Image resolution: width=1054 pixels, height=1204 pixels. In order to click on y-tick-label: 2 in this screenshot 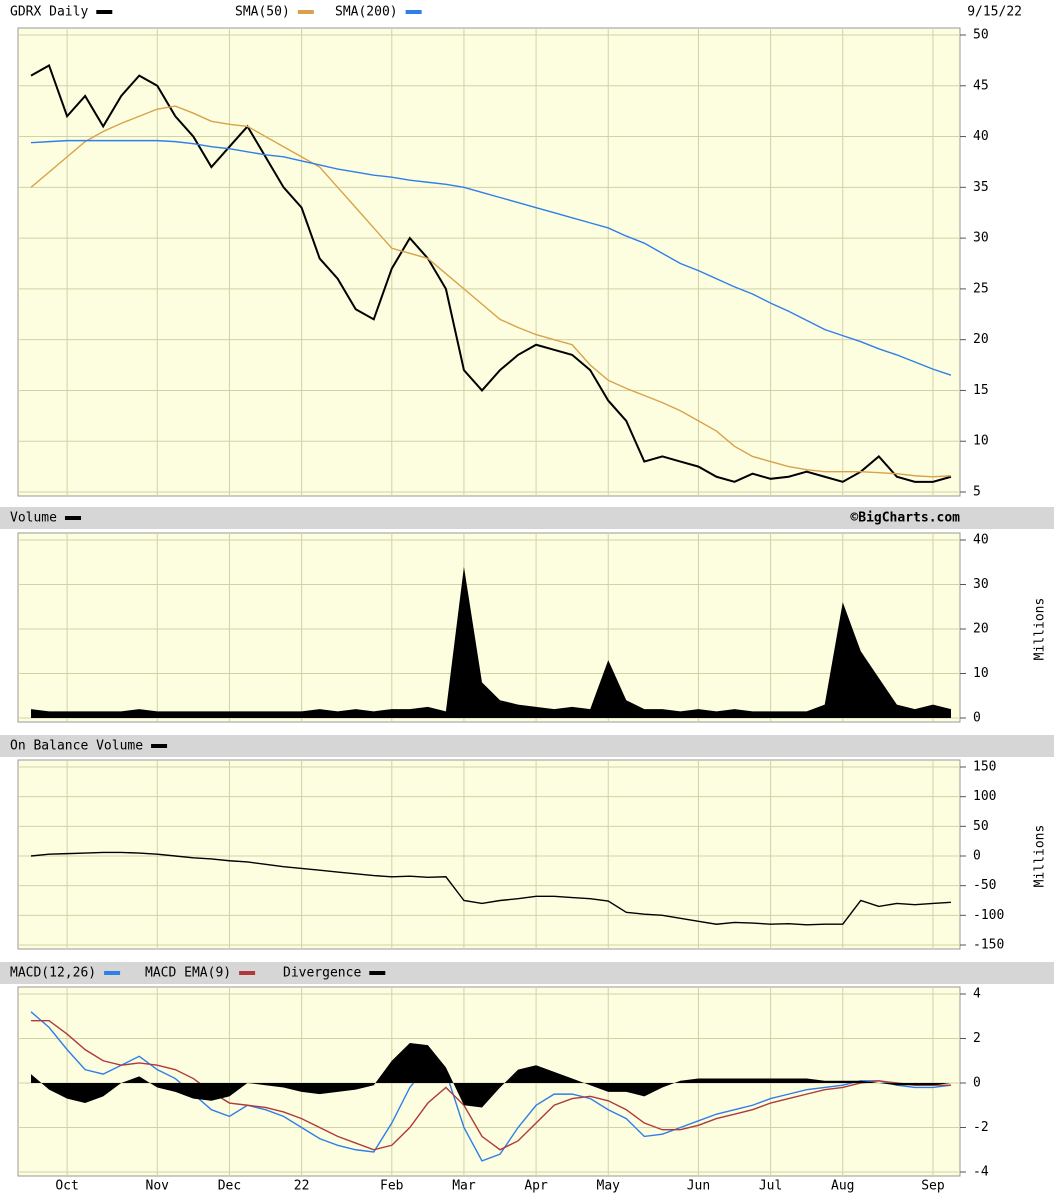, I will do `click(977, 1038)`.